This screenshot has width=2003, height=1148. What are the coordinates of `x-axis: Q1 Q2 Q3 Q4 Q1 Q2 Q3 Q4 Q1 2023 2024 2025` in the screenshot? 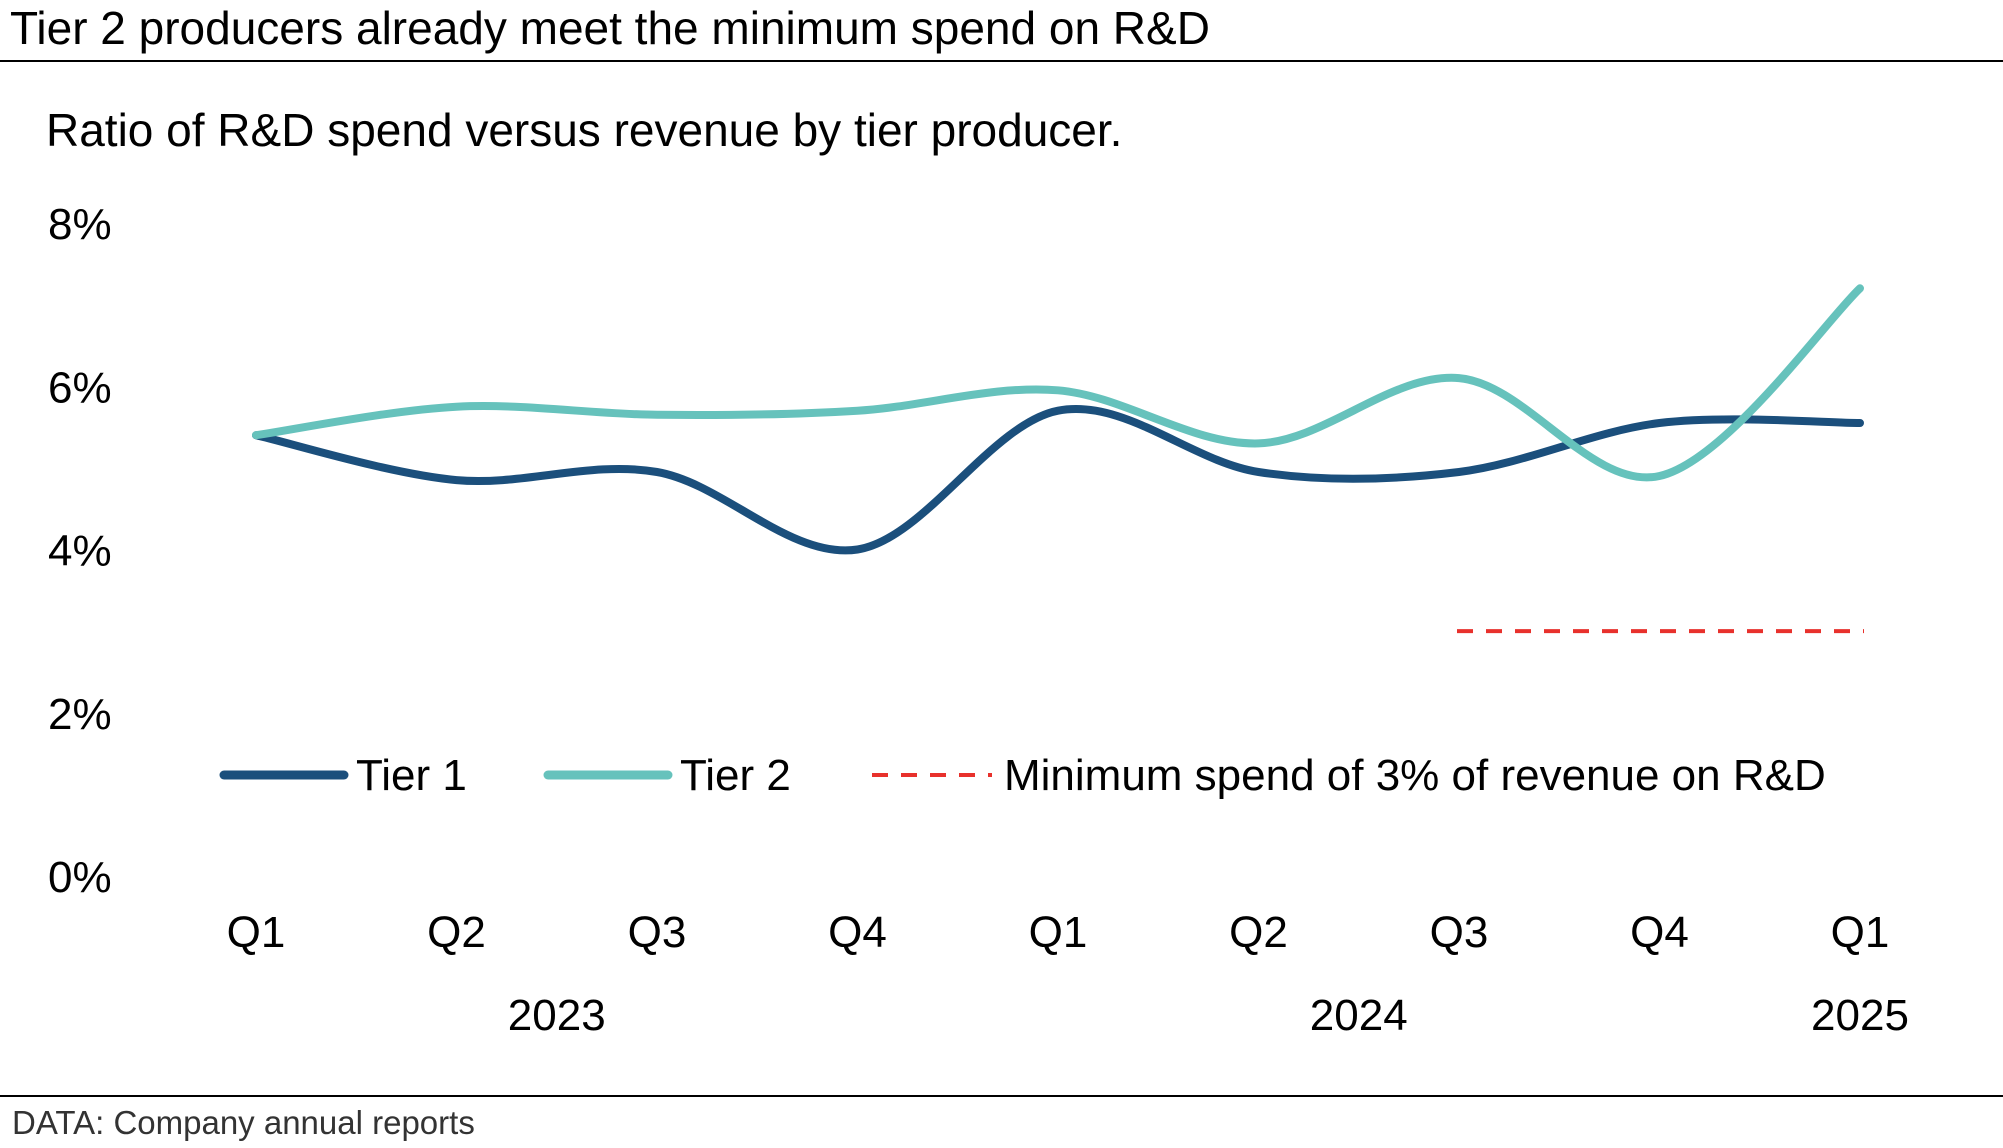 It's located at (1068, 974).